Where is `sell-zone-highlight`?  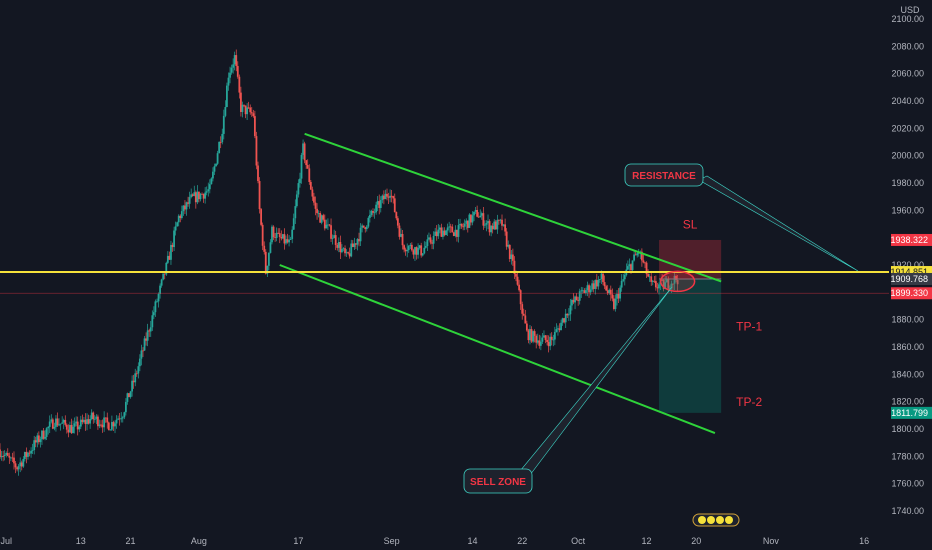 sell-zone-highlight is located at coordinates (677, 281).